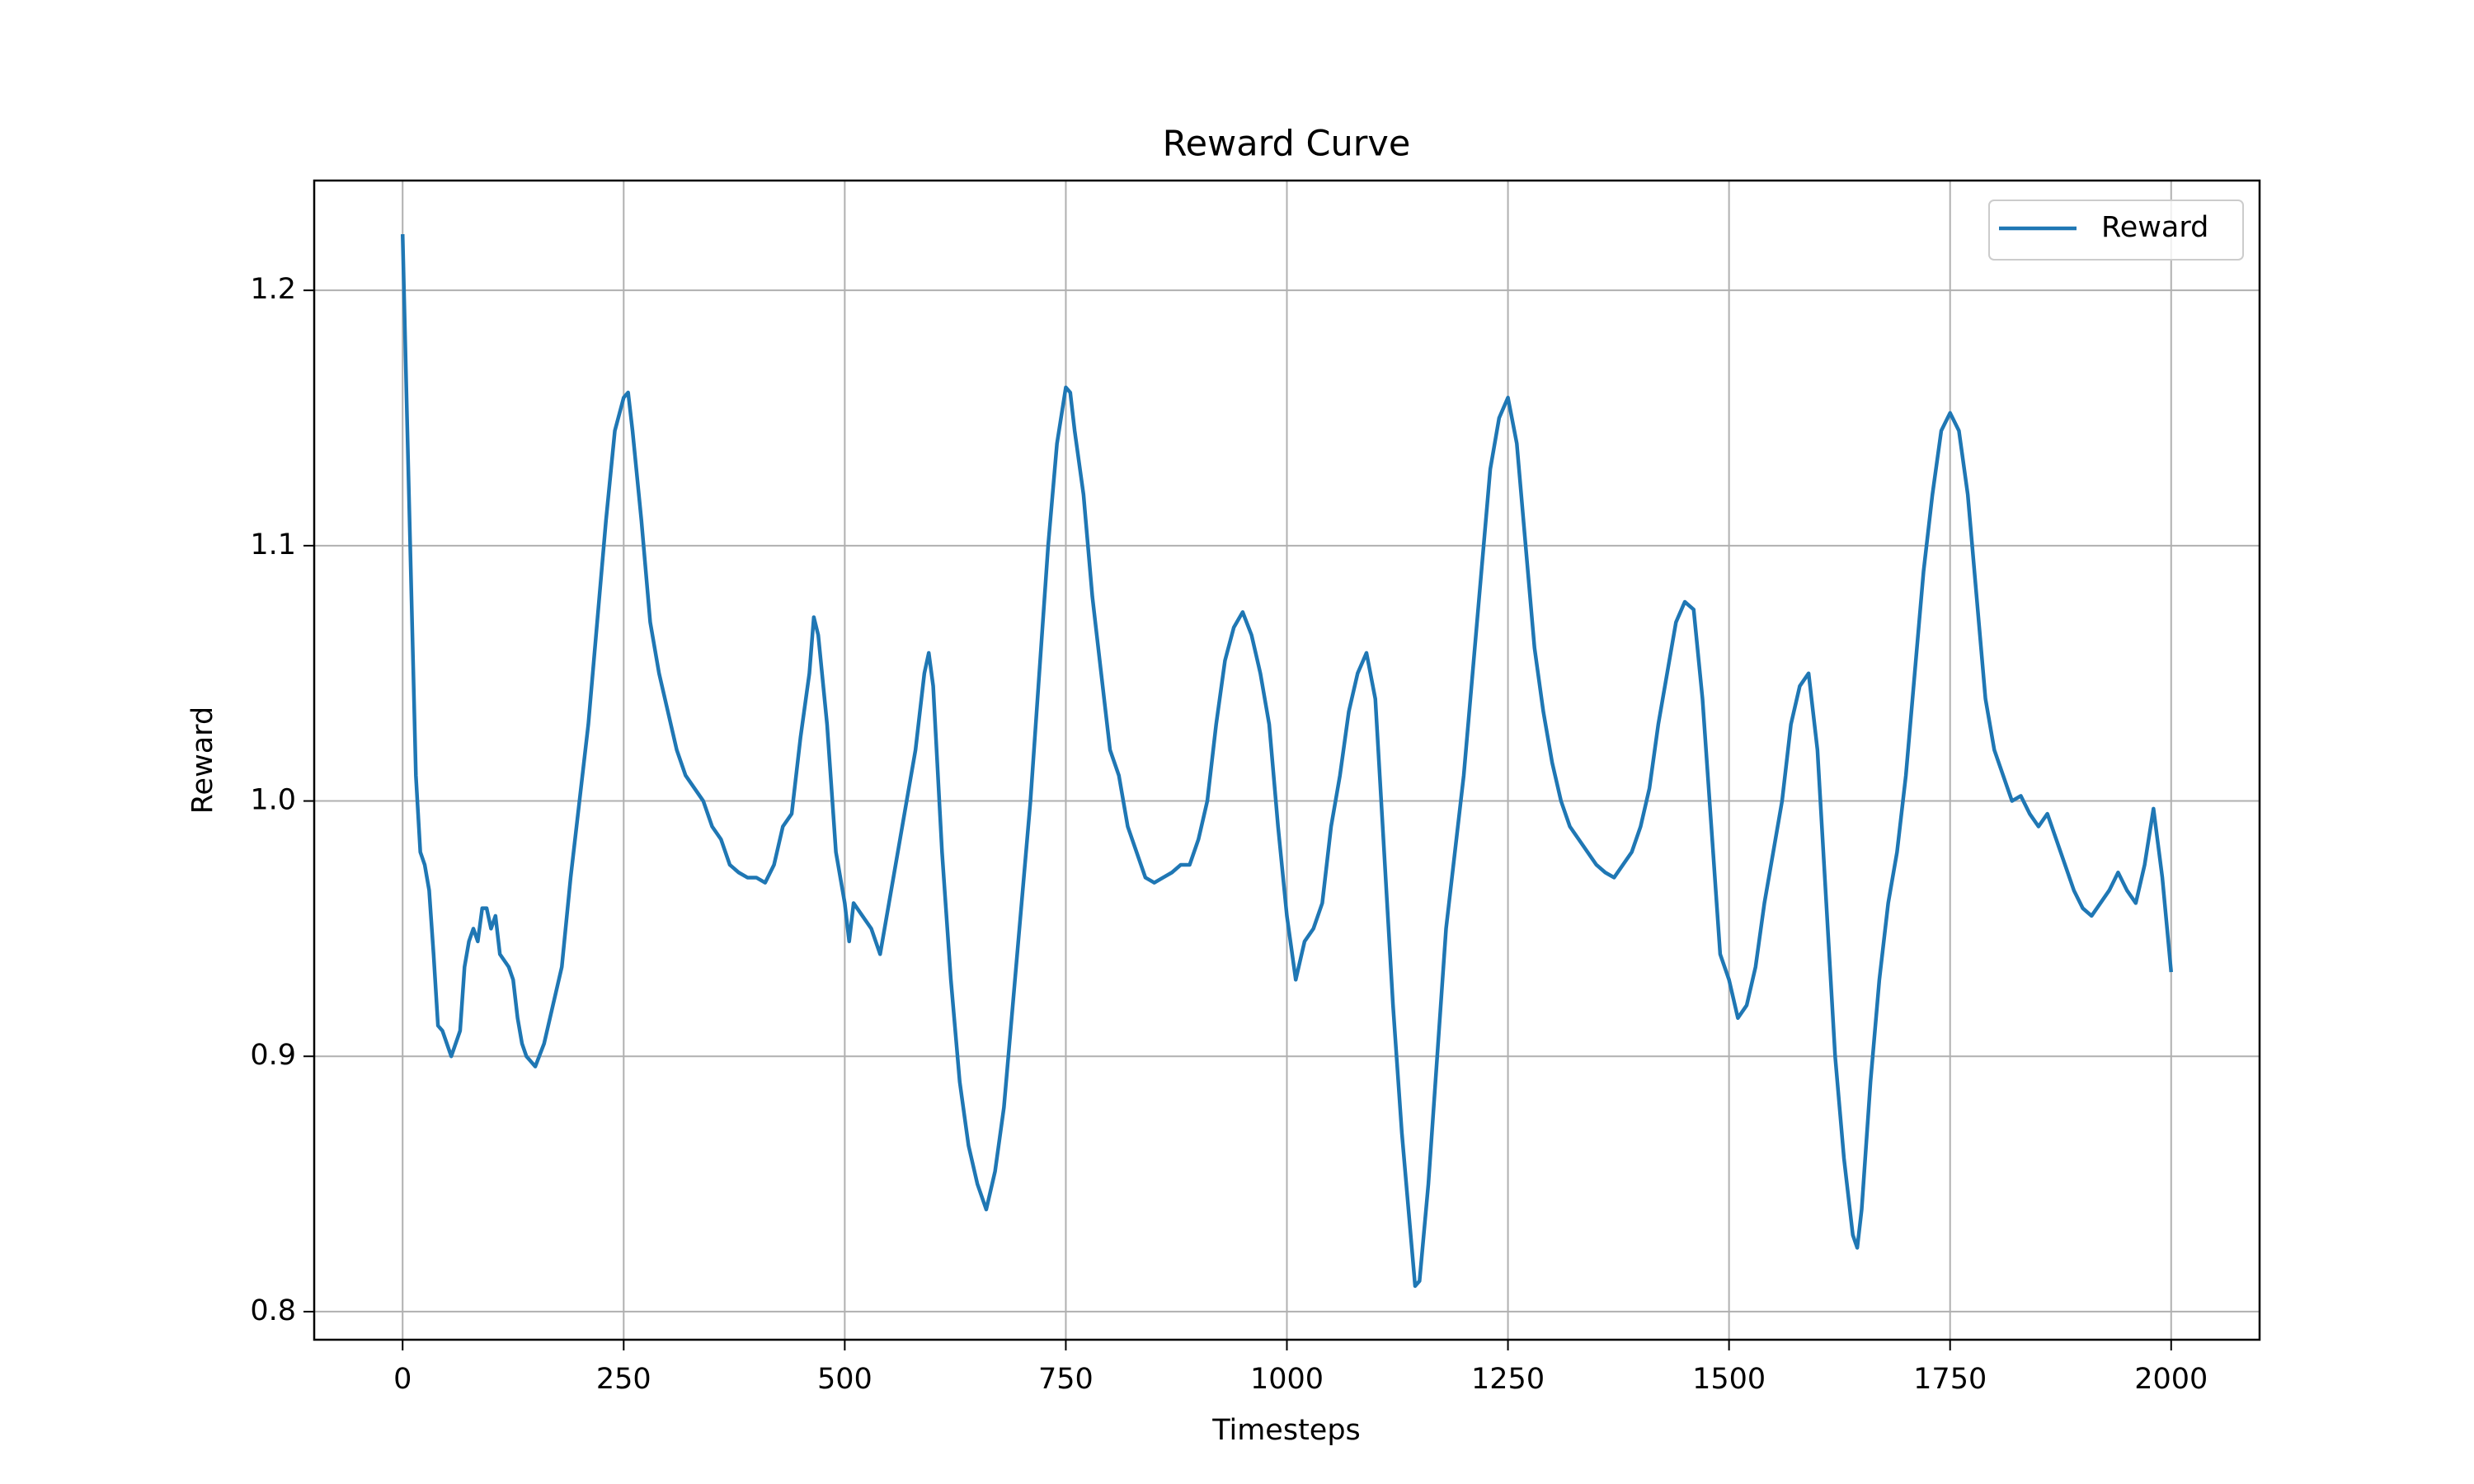  What do you see at coordinates (1286, 1430) in the screenshot?
I see `x-axis-label: Timesteps` at bounding box center [1286, 1430].